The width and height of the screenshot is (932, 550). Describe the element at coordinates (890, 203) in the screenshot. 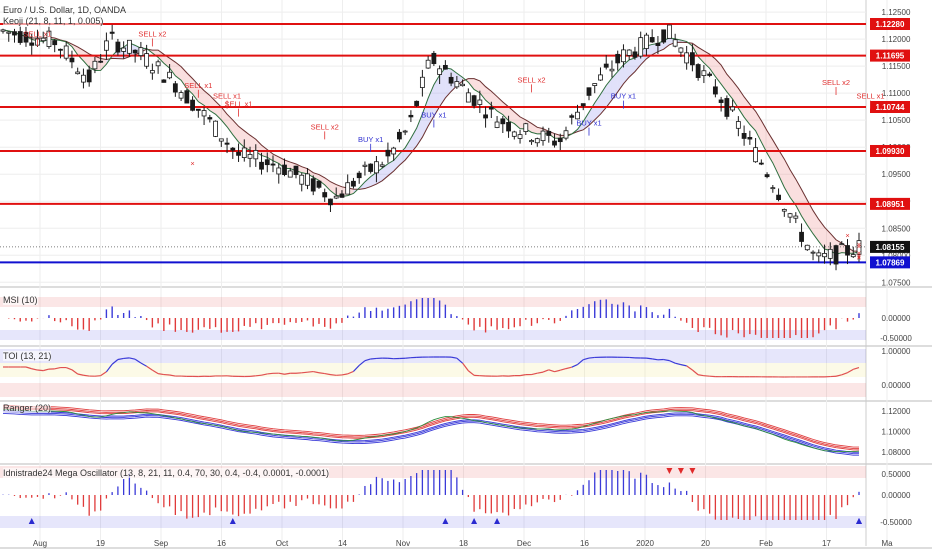

I see `price-level-tag: 1.08951` at that location.